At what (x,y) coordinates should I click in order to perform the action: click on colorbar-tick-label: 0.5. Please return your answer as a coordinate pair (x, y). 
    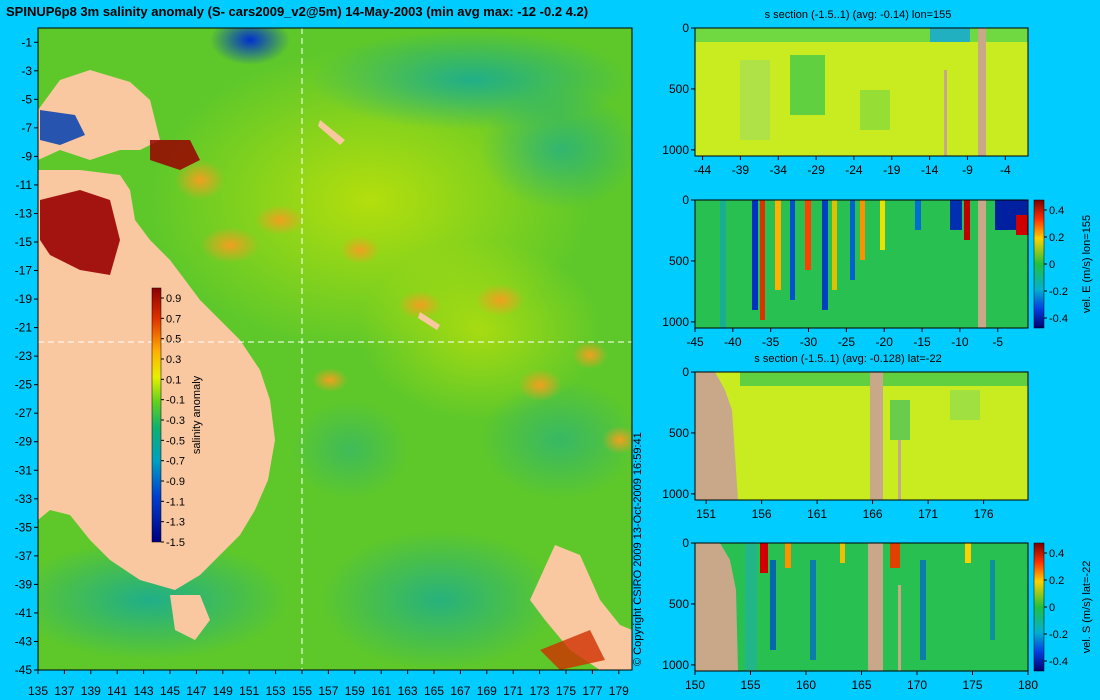
    Looking at the image, I should click on (173, 340).